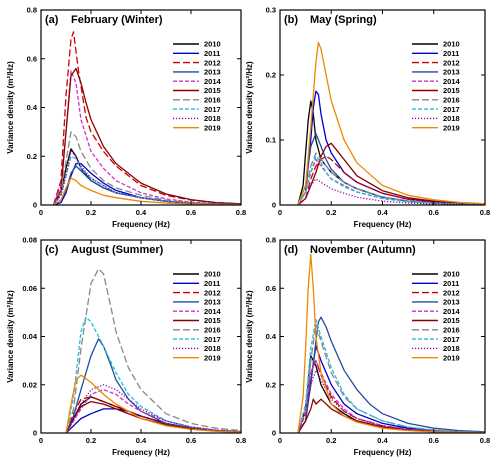 The image size is (500, 465). Describe the element at coordinates (29, 288) in the screenshot. I see `y-tick-label: 0.06` at that location.